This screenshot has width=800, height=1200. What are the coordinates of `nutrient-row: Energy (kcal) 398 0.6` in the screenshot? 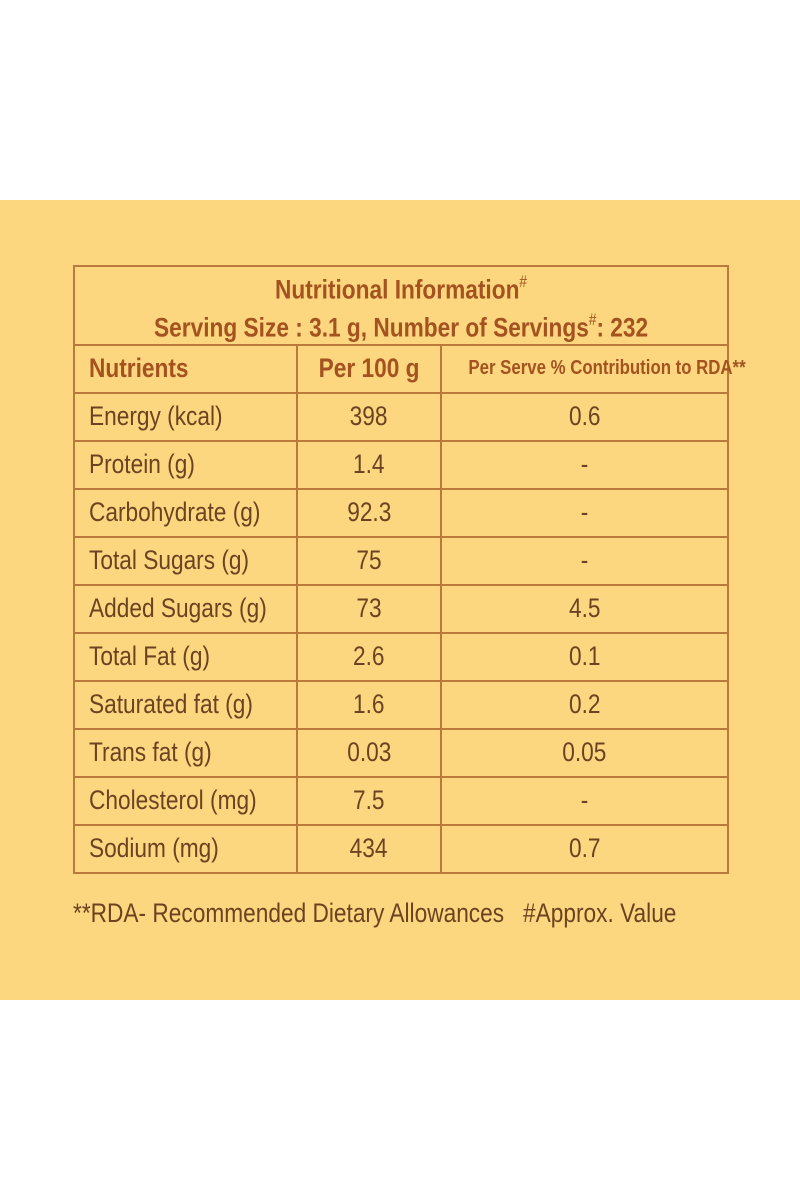 It's located at (401, 416).